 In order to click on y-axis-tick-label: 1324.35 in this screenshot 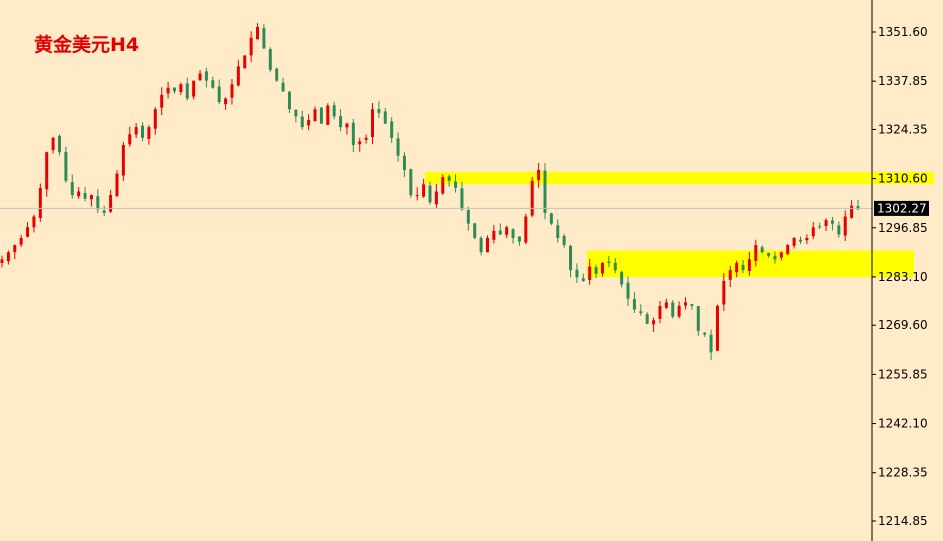, I will do `click(903, 129)`.